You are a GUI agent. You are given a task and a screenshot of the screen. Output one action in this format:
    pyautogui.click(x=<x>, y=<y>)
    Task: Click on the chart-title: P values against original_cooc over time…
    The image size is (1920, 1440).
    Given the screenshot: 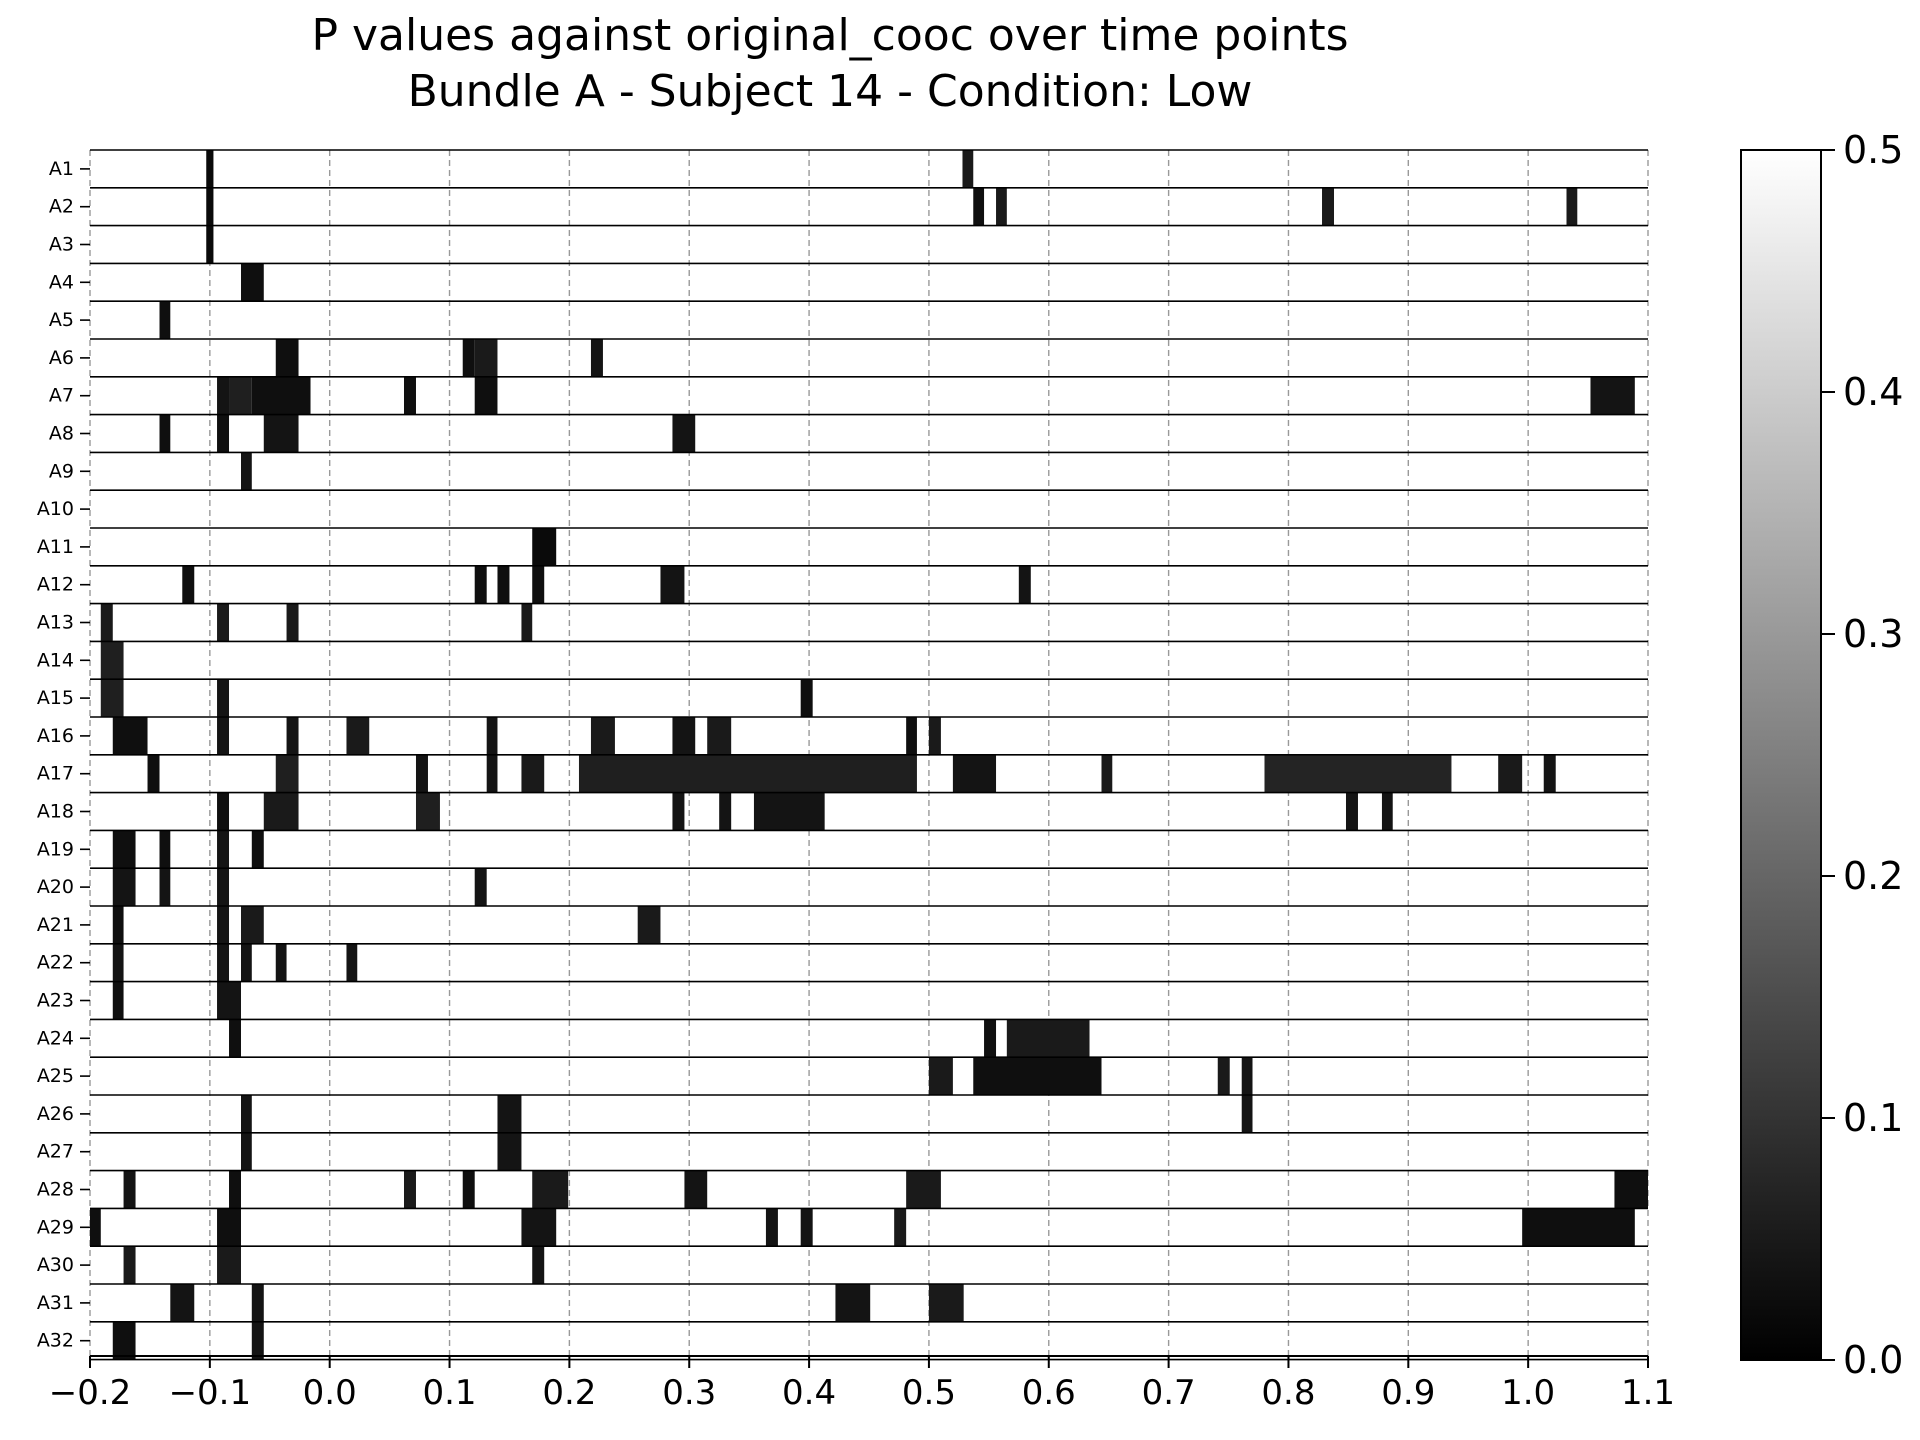 What is the action you would take?
    pyautogui.click(x=830, y=35)
    